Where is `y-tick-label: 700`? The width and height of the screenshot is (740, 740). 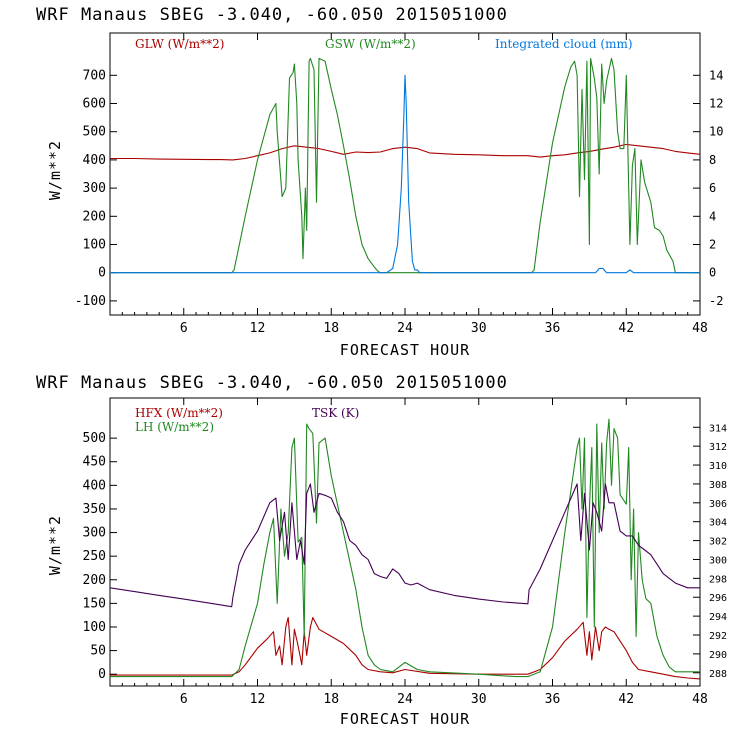 y-tick-label: 700 is located at coordinates (94, 75).